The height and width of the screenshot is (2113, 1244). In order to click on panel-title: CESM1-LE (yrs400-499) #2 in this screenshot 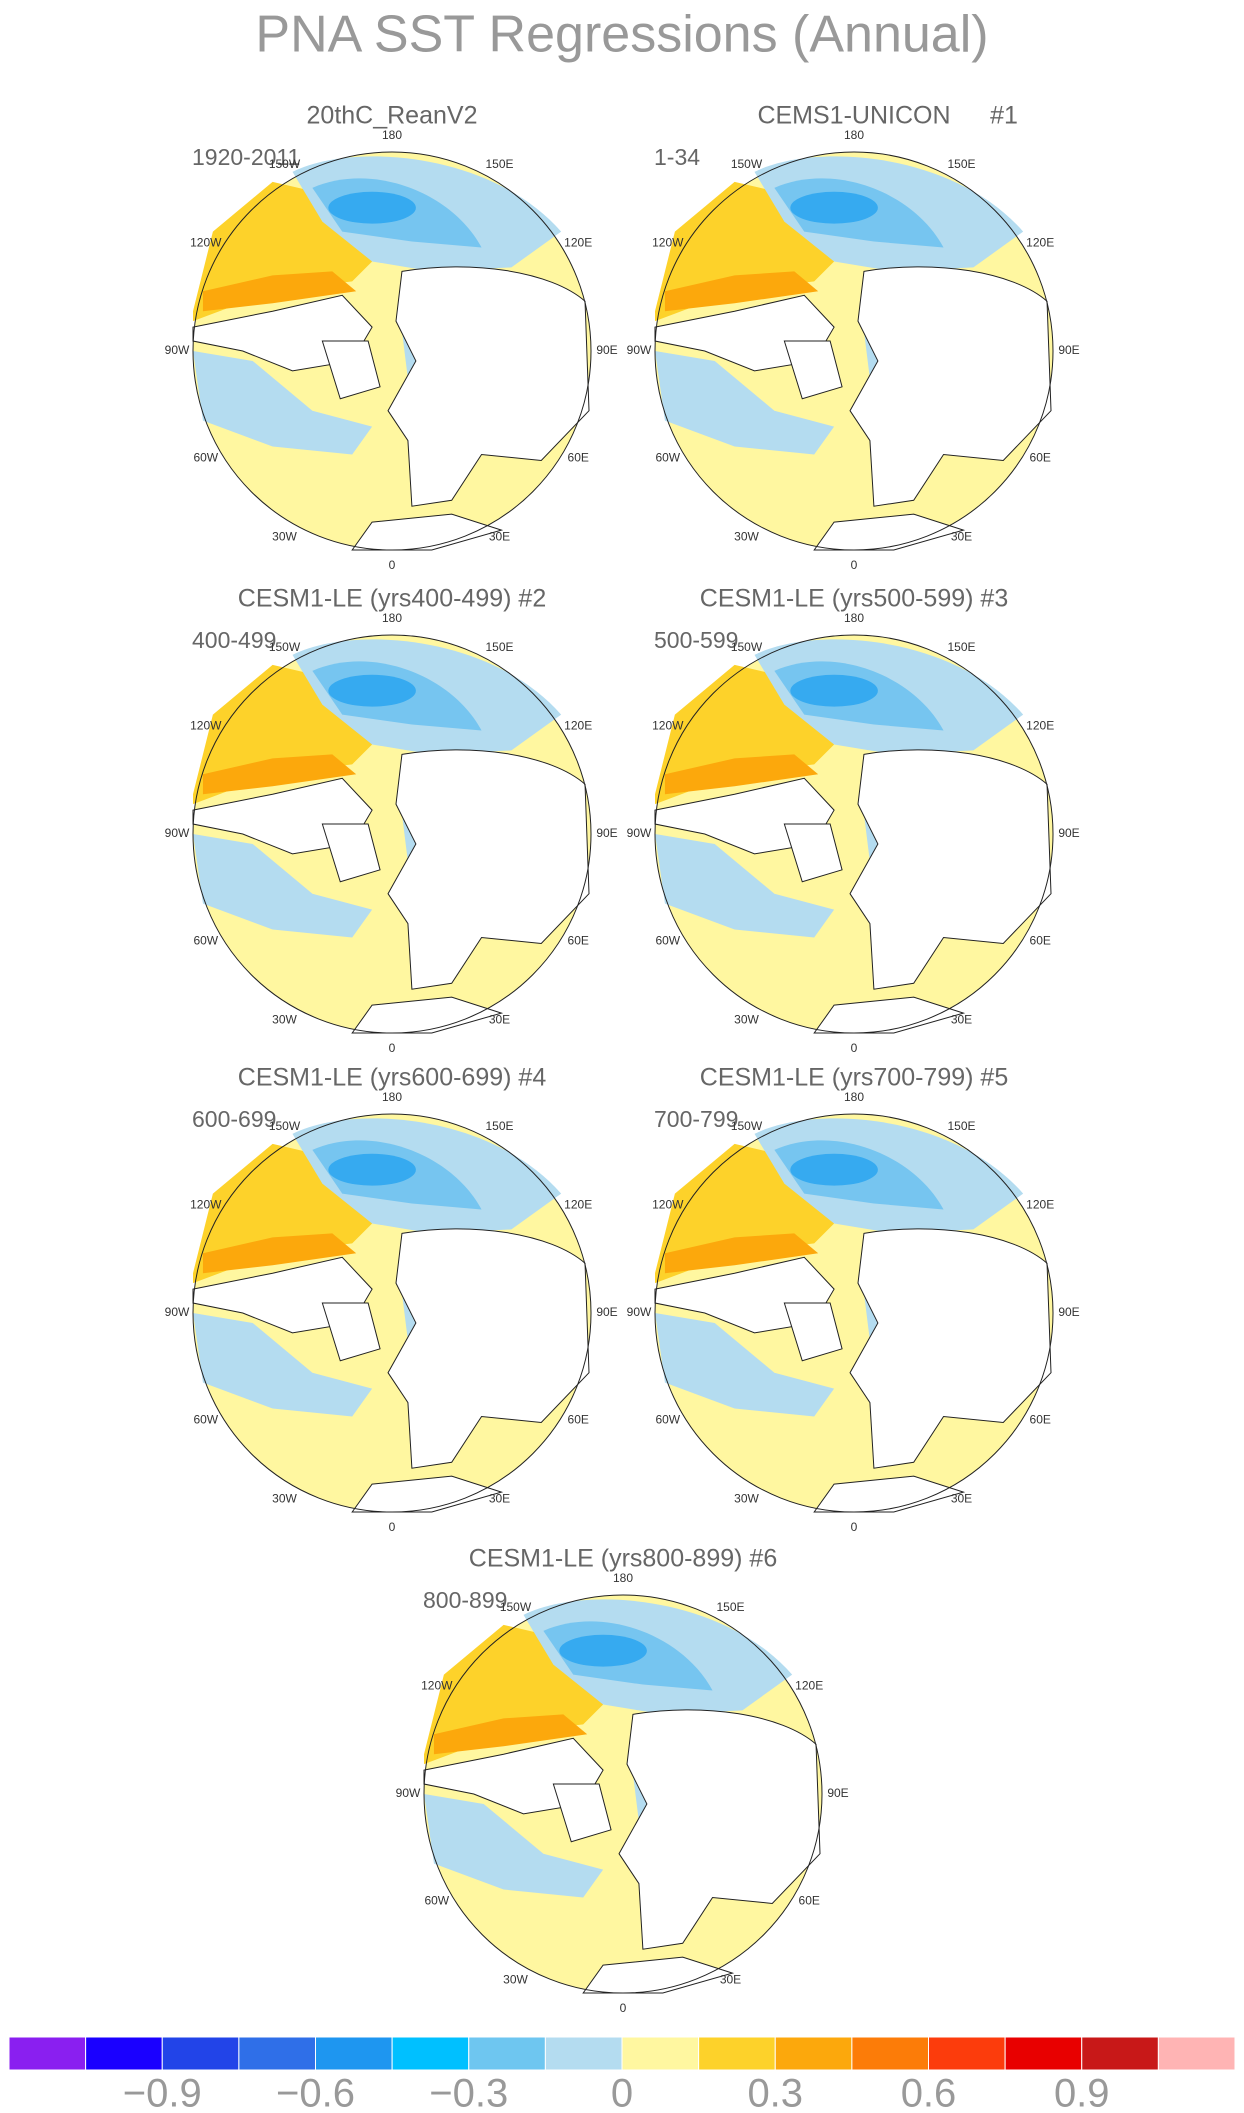, I will do `click(392, 599)`.